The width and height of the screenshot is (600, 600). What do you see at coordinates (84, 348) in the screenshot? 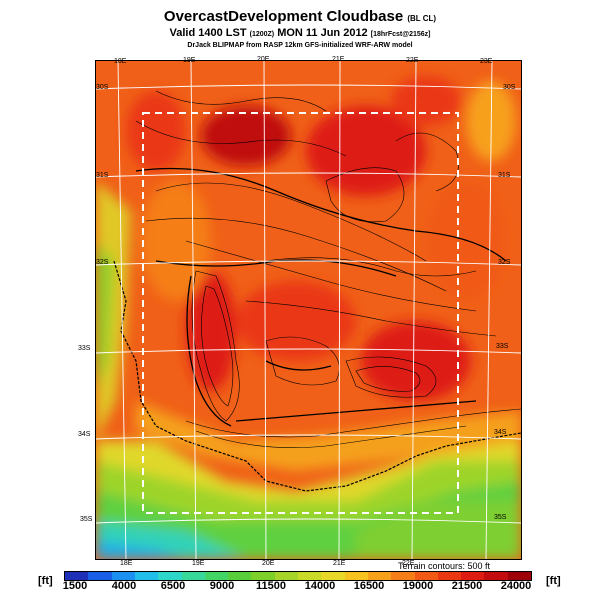
I see `lat-label-left: 33S` at bounding box center [84, 348].